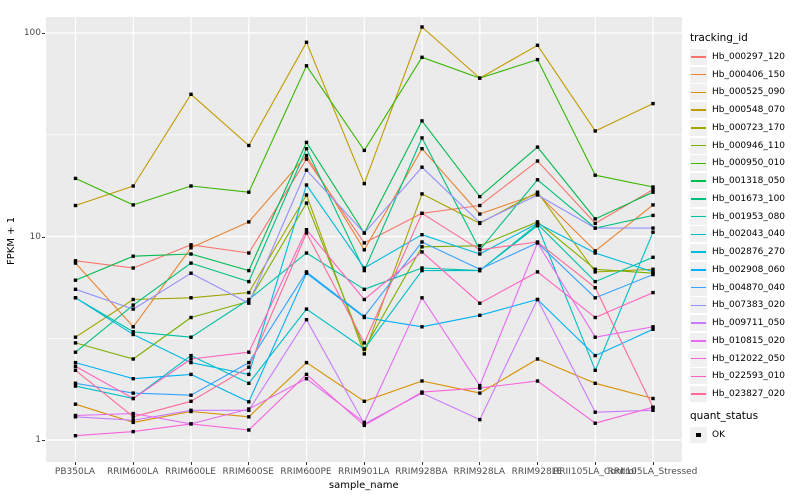 The image size is (800, 500). I want to click on legend-label: Hb_001953_080, so click(749, 216).